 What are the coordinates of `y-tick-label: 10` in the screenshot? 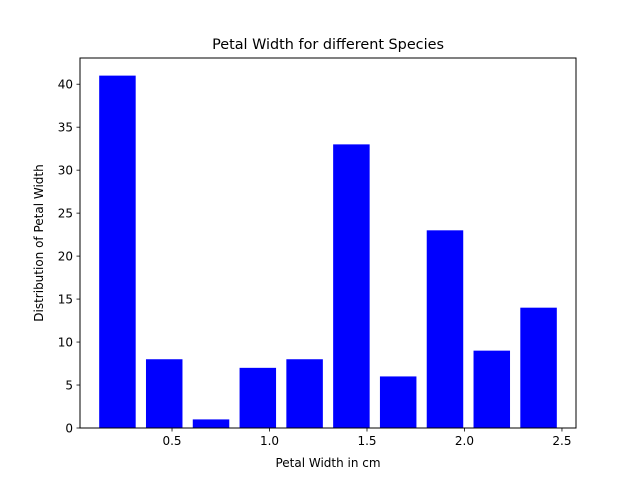 It's located at (65, 342).